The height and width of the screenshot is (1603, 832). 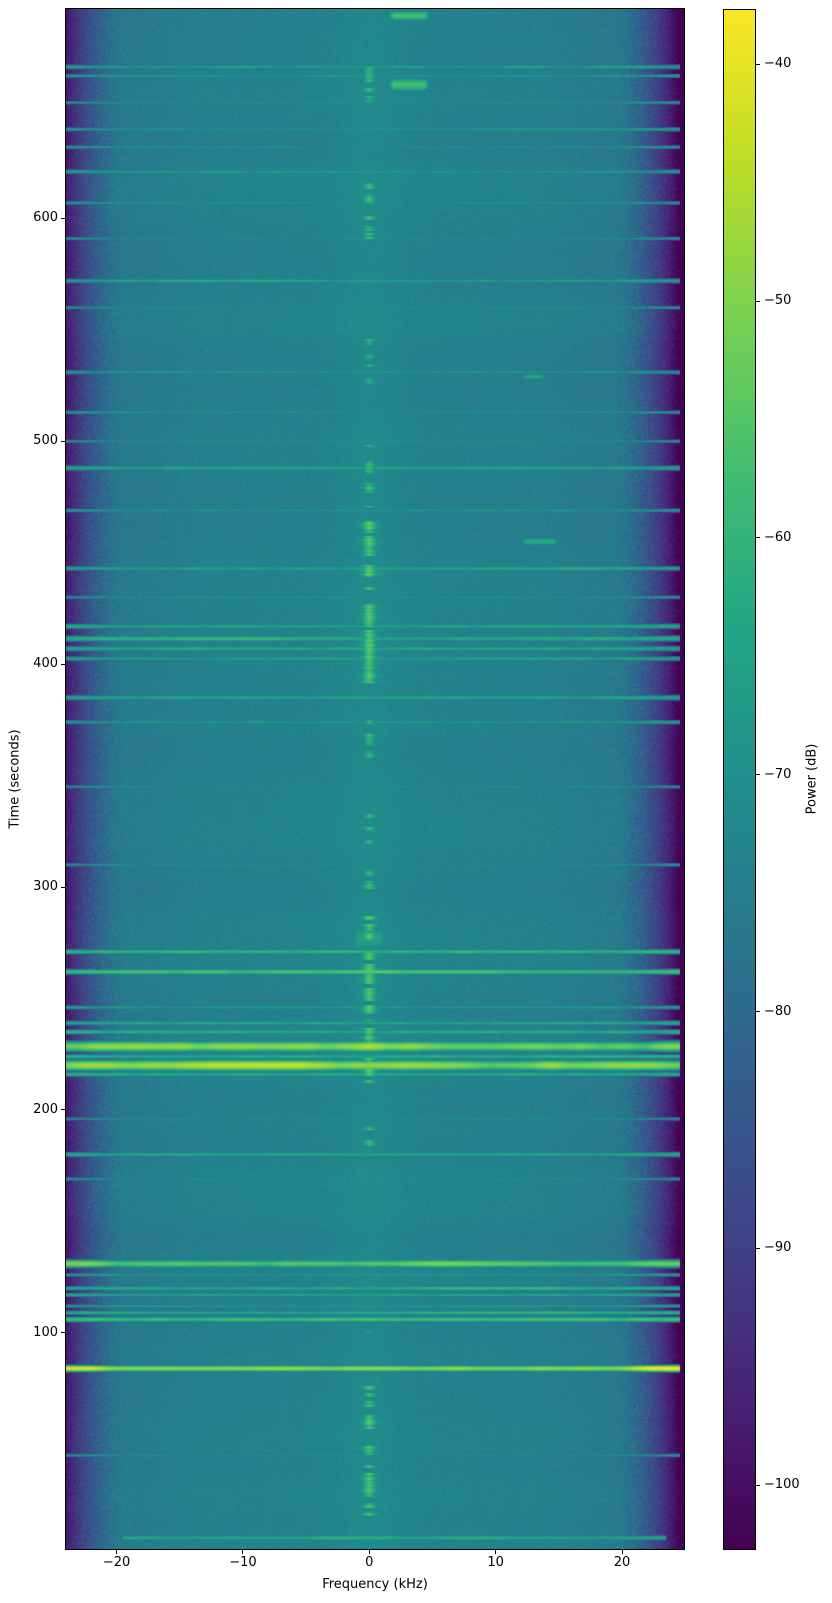 I want to click on colorbar-canvas, so click(x=739, y=779).